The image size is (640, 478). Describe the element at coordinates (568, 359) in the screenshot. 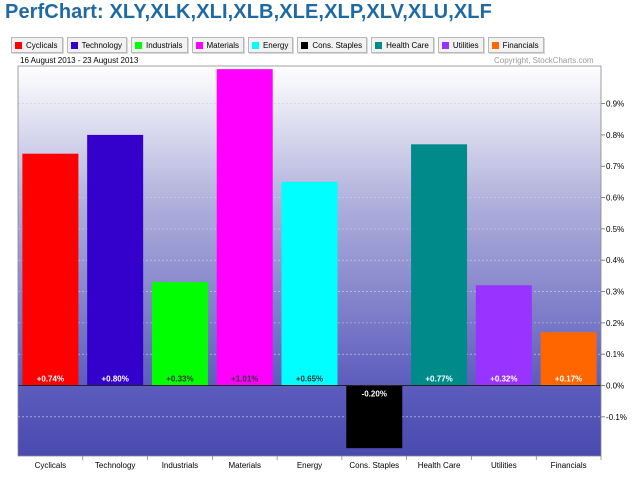

I see `bar-financials` at that location.